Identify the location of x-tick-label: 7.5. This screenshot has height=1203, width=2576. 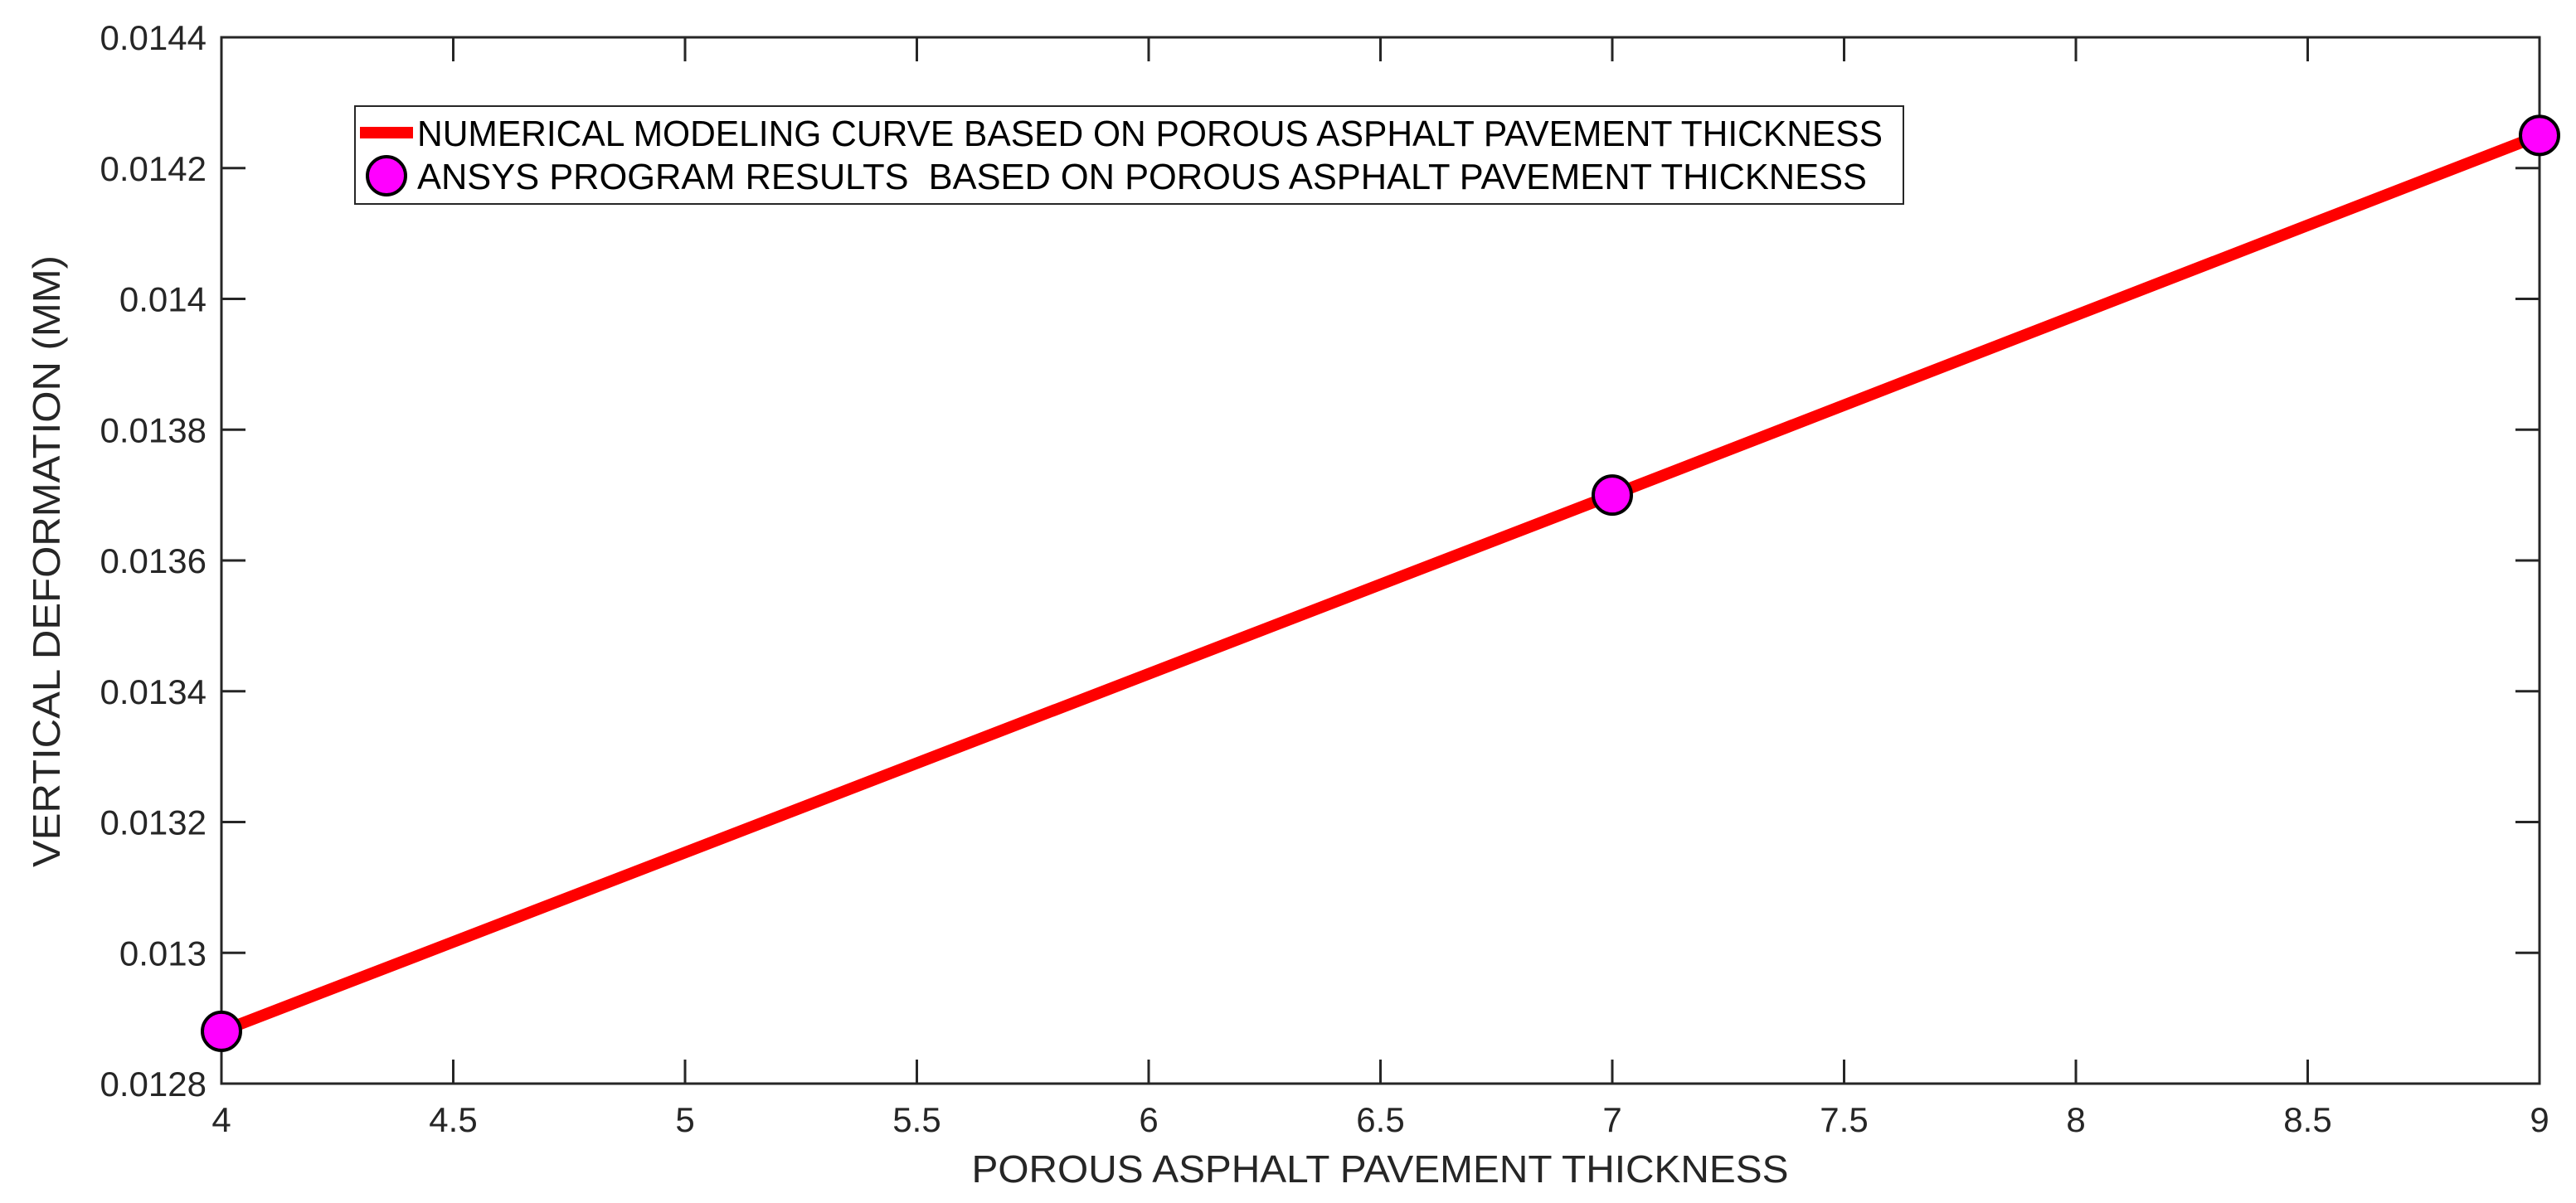
(1844, 1119).